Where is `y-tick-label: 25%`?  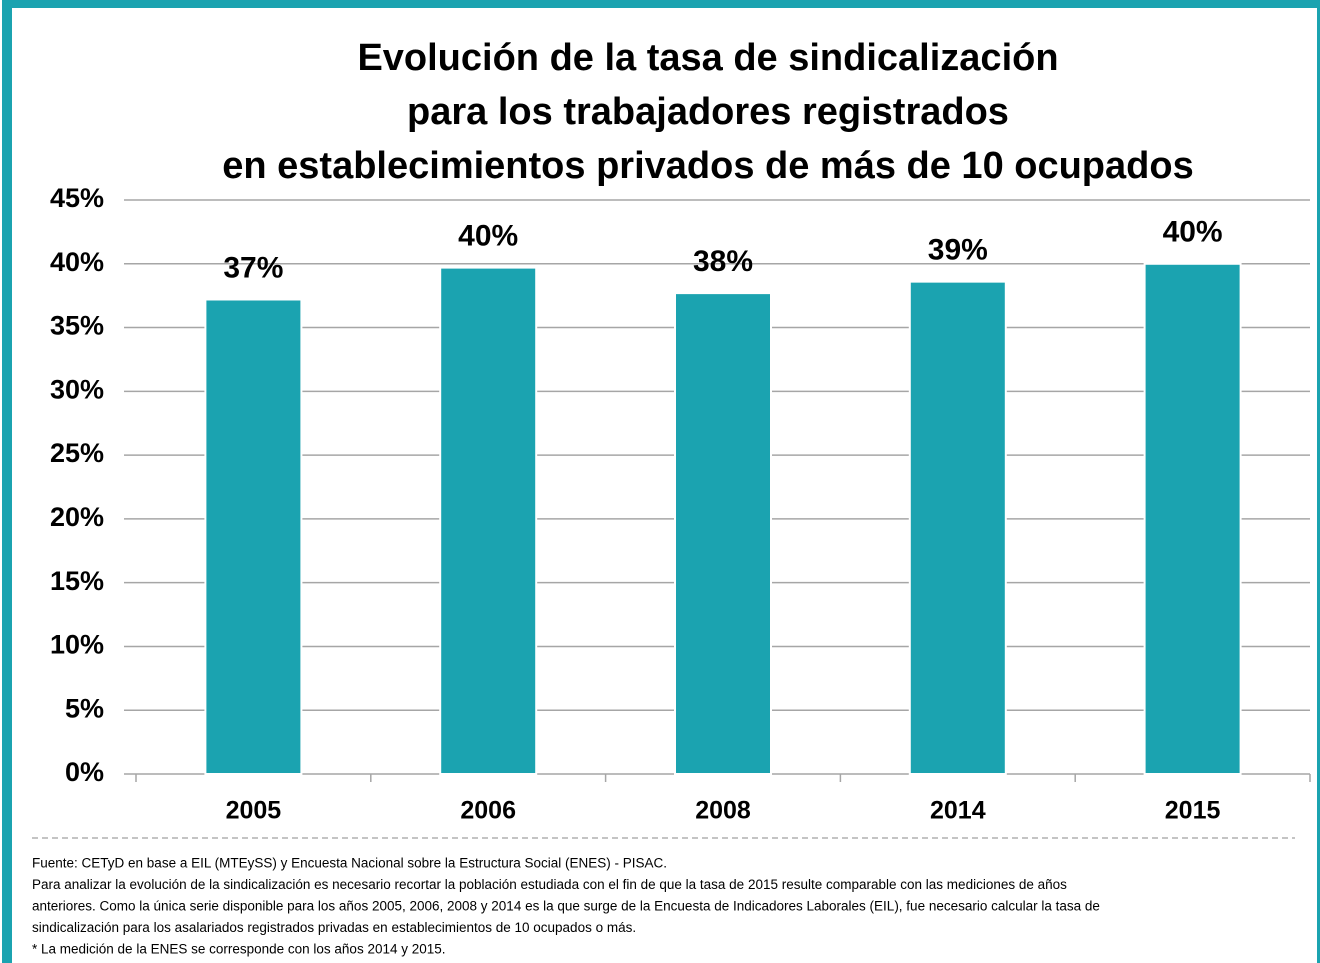
y-tick-label: 25% is located at coordinates (77, 453).